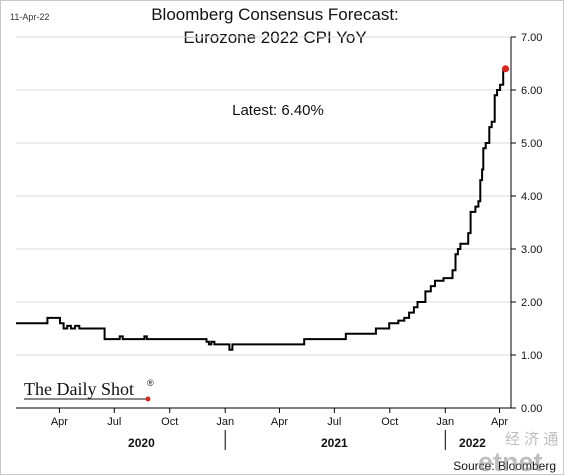  Describe the element at coordinates (531, 197) in the screenshot. I see `y-tick-label: 4.00` at that location.